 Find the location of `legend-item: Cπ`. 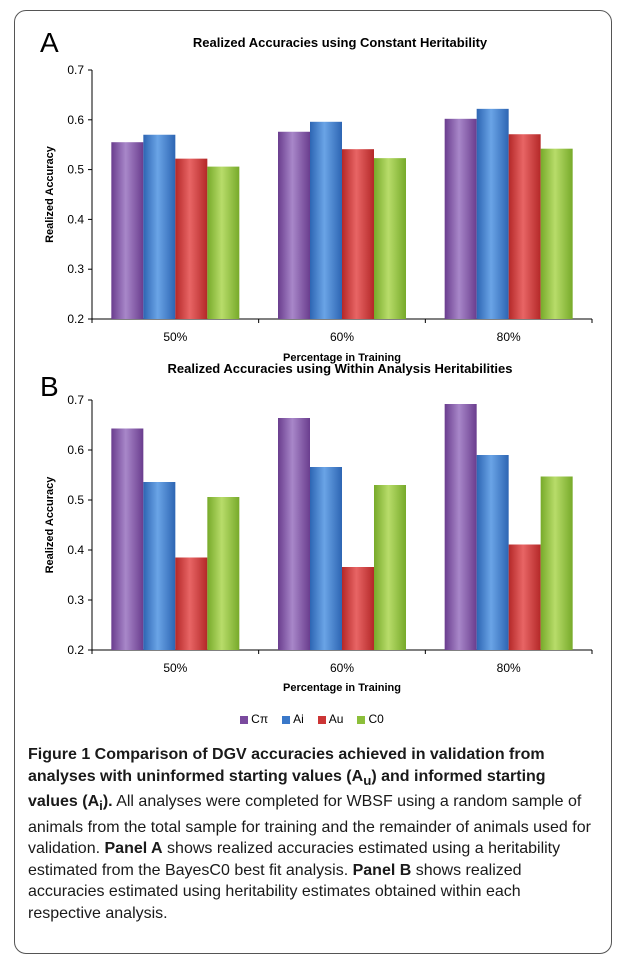

legend-item: Cπ is located at coordinates (254, 719).